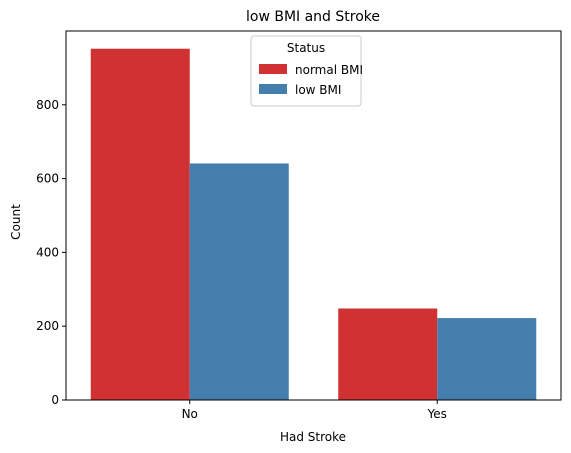 This screenshot has height=453, width=571. What do you see at coordinates (437, 414) in the screenshot?
I see `x-tick-label: Yes` at bounding box center [437, 414].